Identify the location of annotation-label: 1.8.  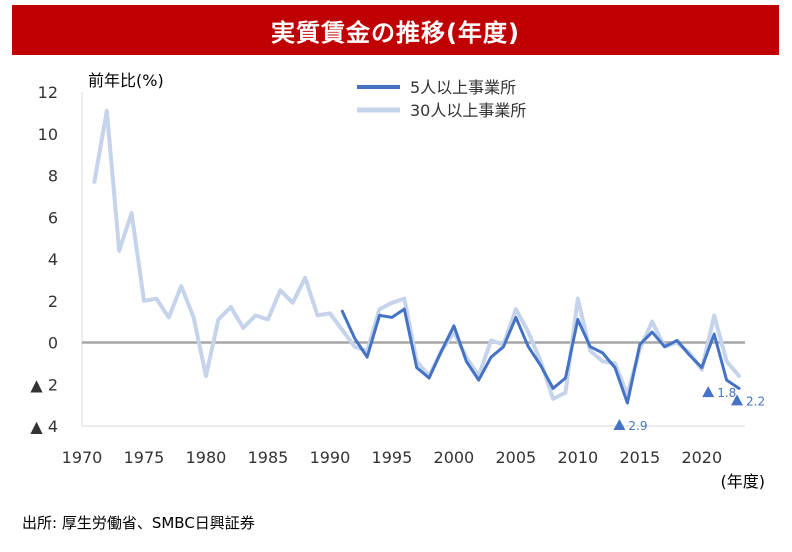
(726, 393).